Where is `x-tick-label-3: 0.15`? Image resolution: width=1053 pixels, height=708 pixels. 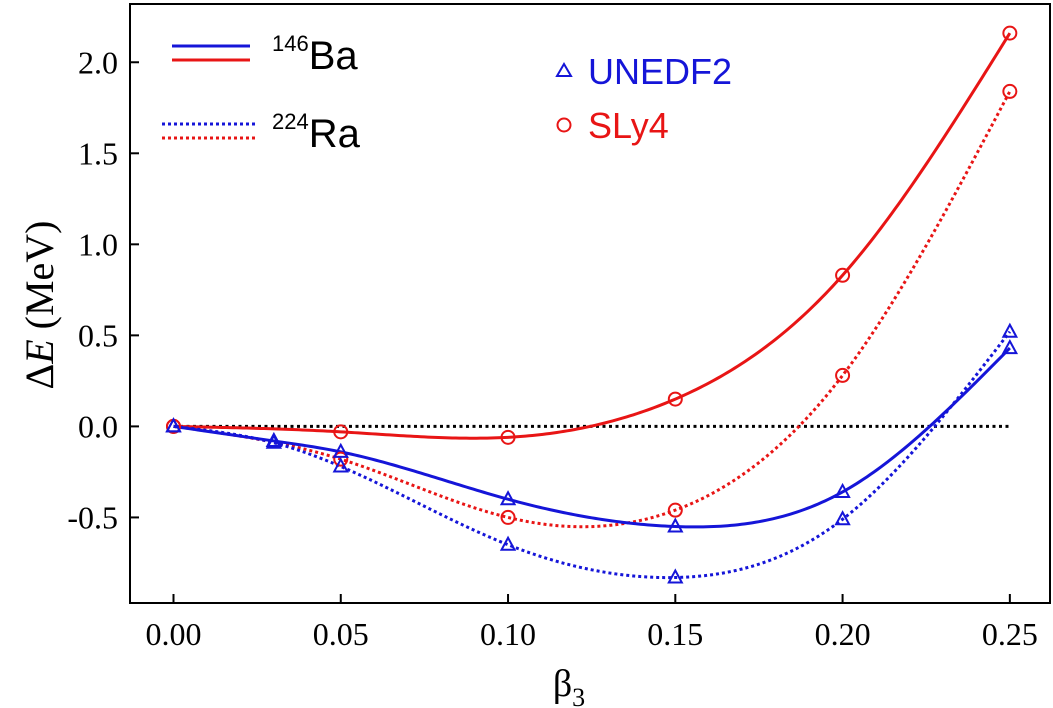 x-tick-label-3: 0.15 is located at coordinates (675, 634).